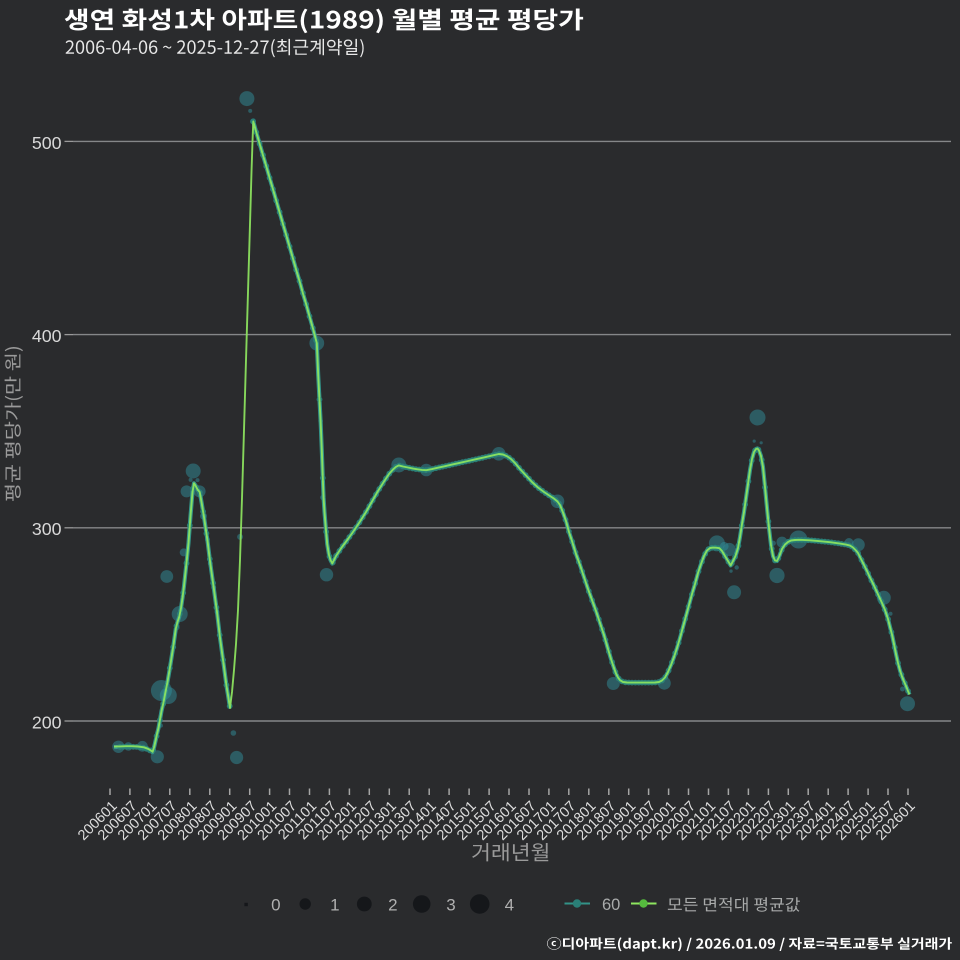 Image resolution: width=960 pixels, height=960 pixels. Describe the element at coordinates (47, 336) in the screenshot. I see `svg-text: 400` at that location.